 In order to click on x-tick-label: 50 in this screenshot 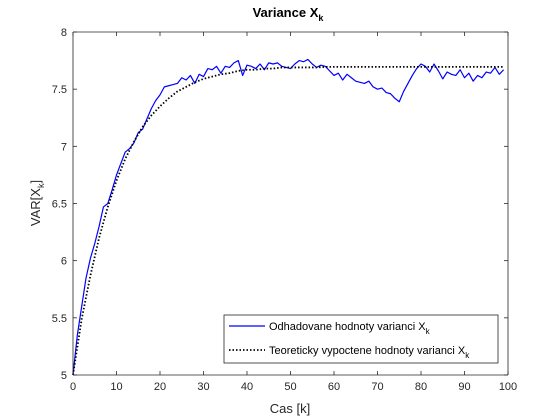, I will do `click(290, 387)`.